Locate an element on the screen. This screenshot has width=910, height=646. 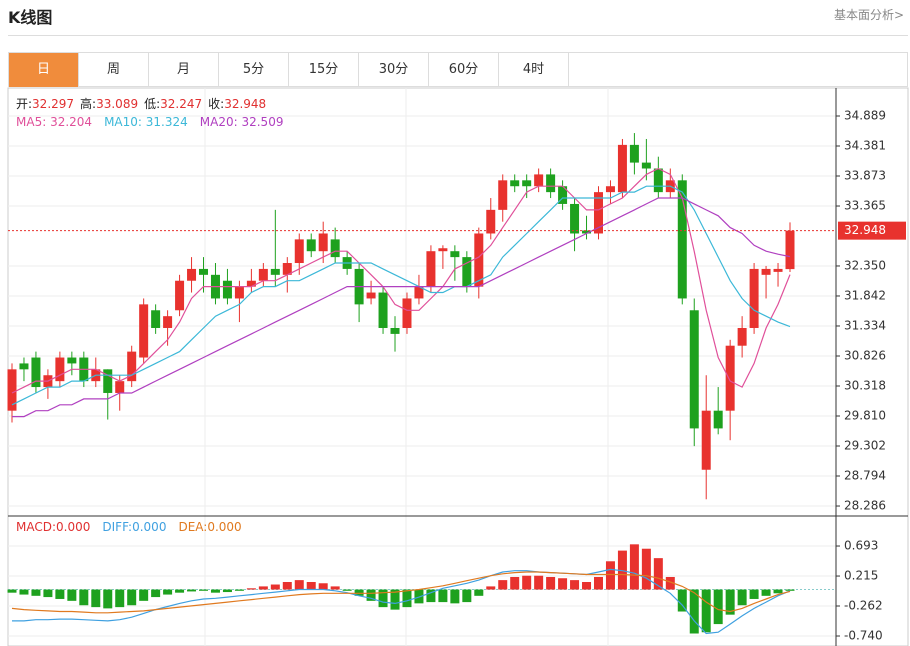
period-tab: 日 is located at coordinates (44, 70).